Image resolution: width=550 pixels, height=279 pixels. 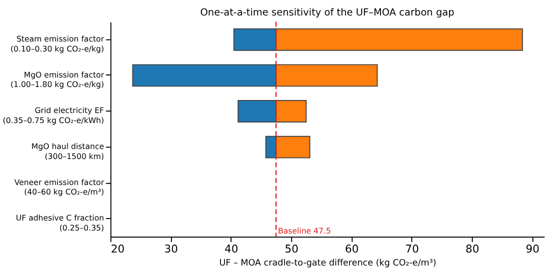 I want to click on y-tick-label: MgO emission factor (1.00–1.80 kg CO₂-e/kg), so click(x=57, y=80).